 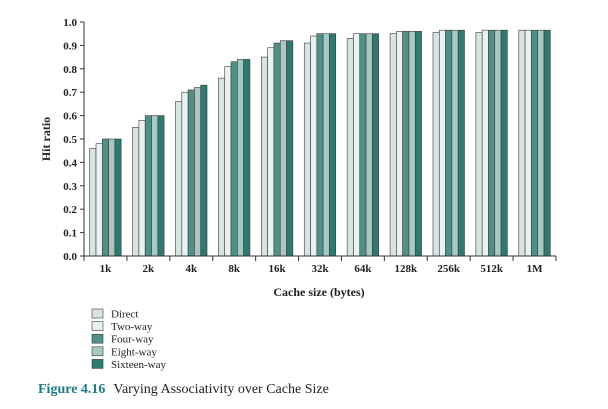 What do you see at coordinates (70, 140) in the screenshot?
I see `y-tick-label: 0.5` at bounding box center [70, 140].